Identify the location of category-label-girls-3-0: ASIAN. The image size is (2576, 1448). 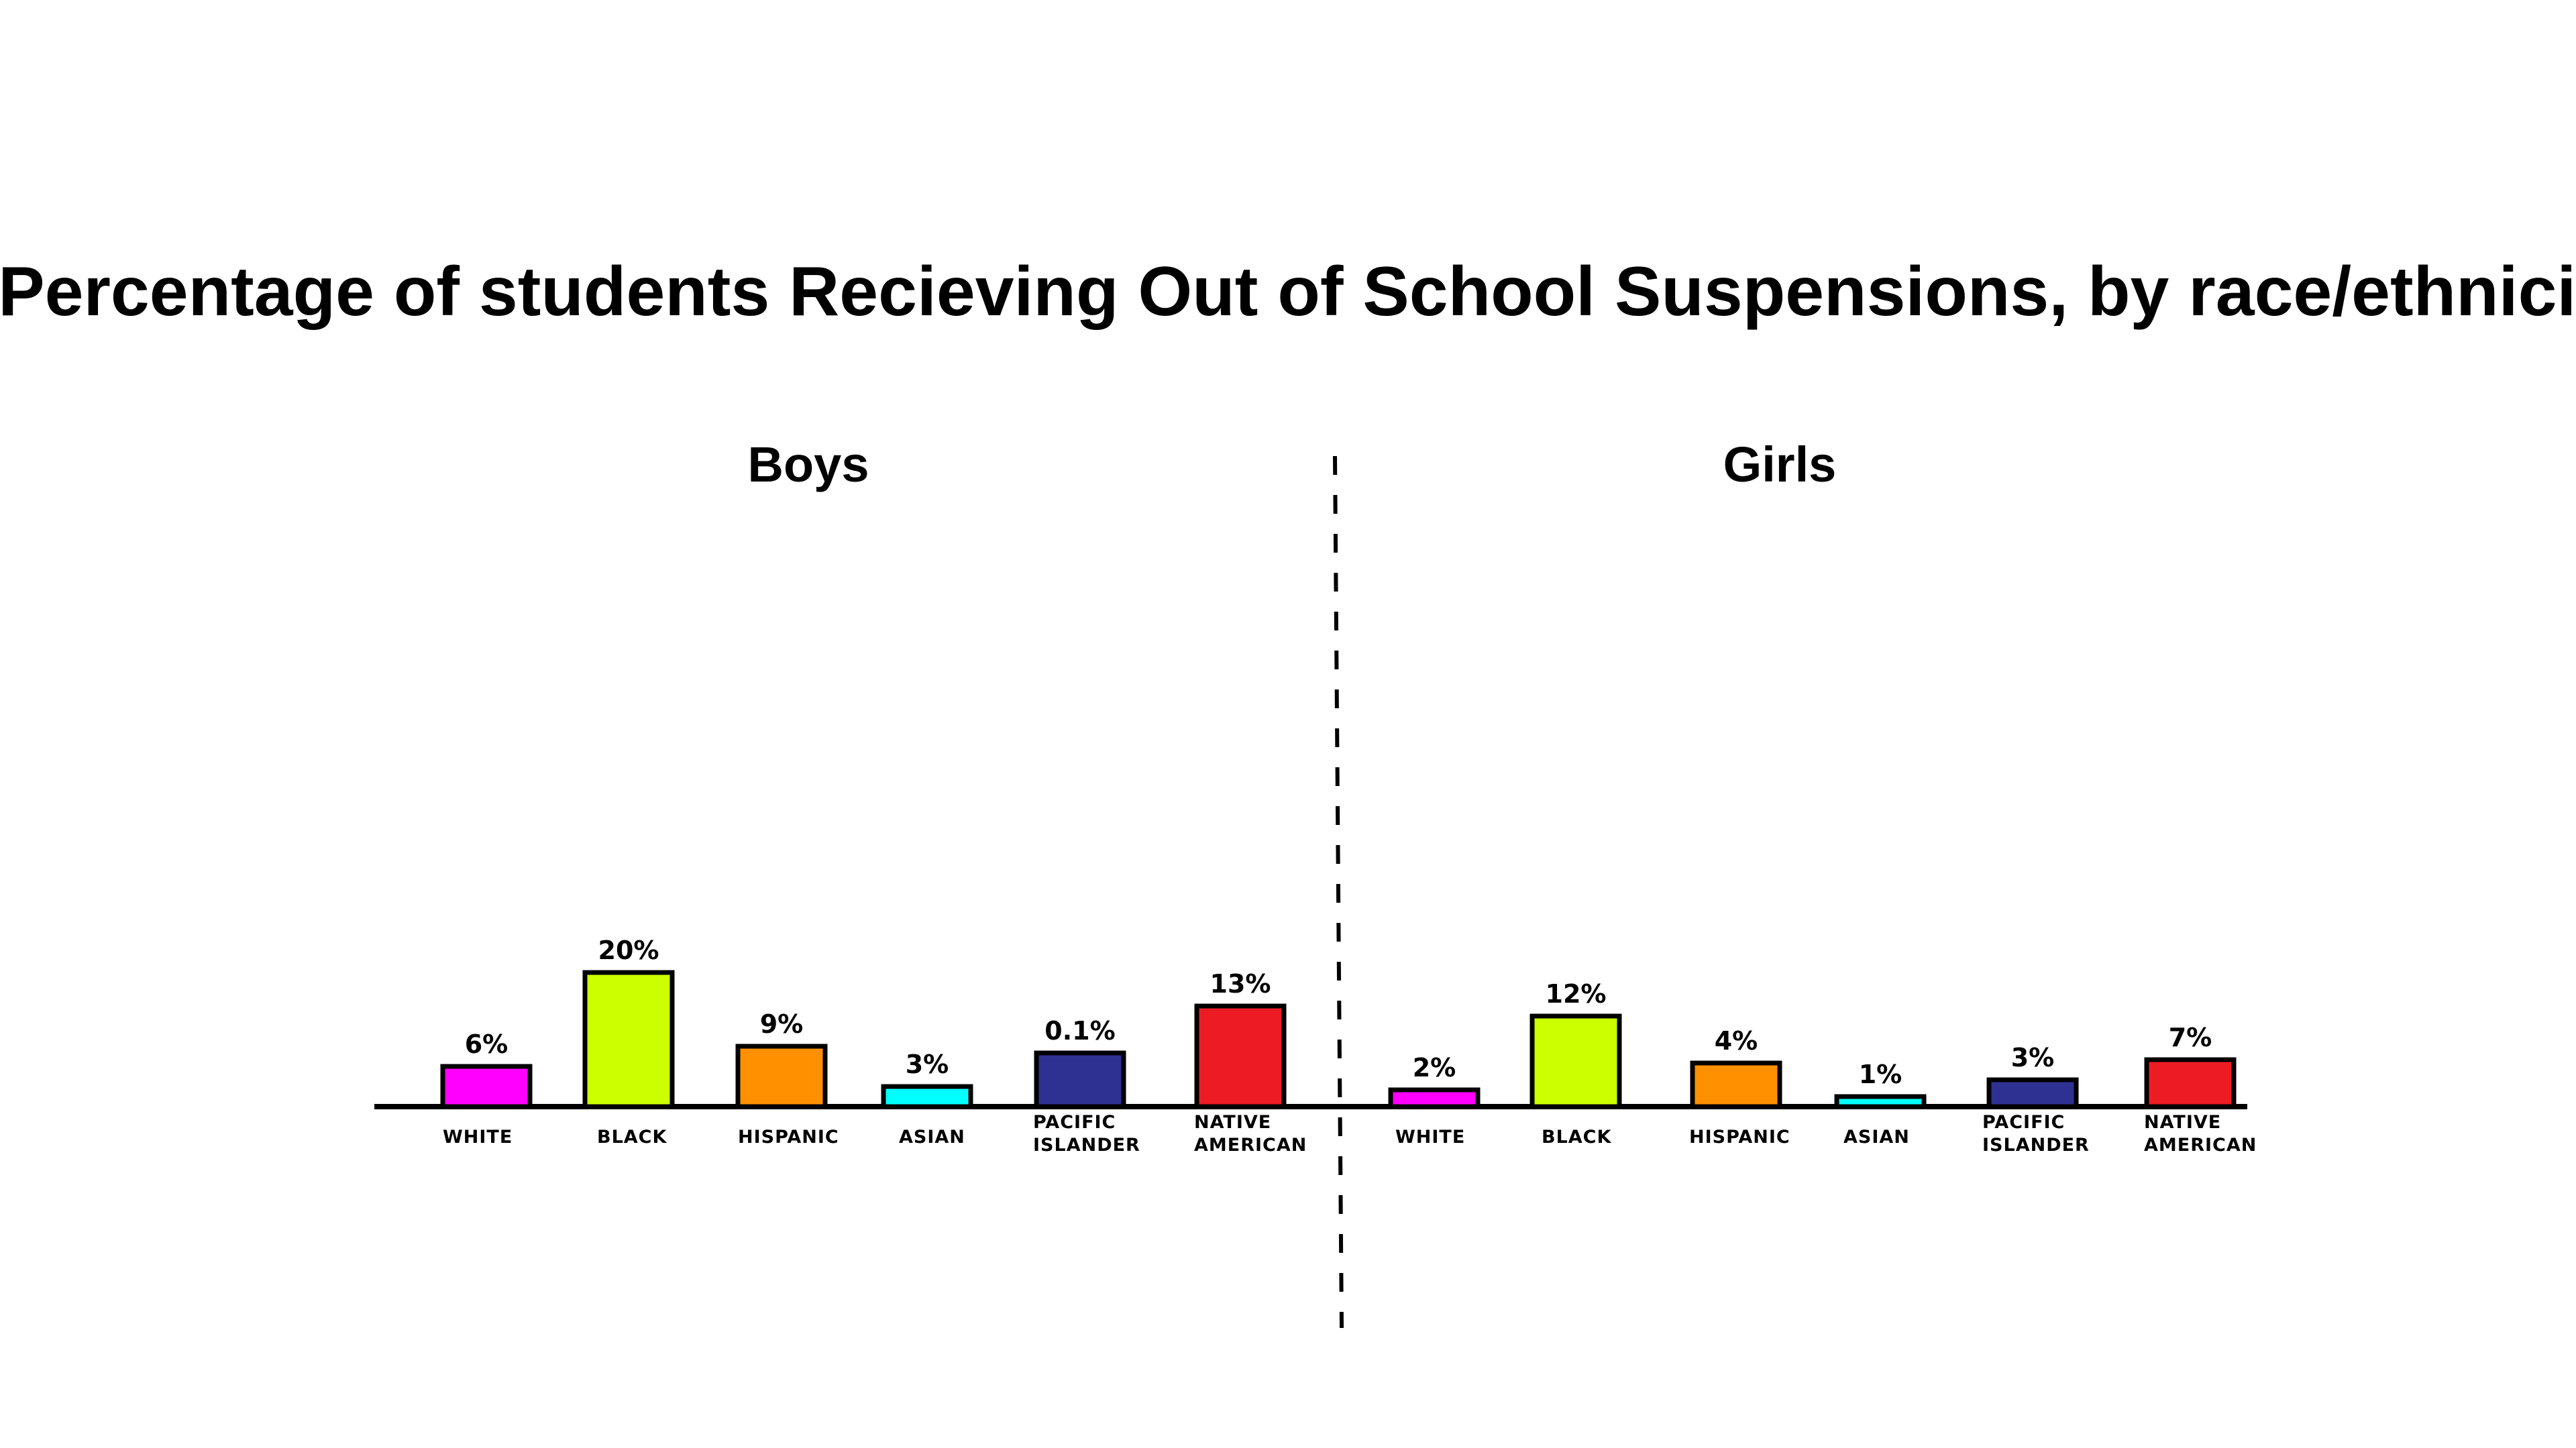
(1876, 1137).